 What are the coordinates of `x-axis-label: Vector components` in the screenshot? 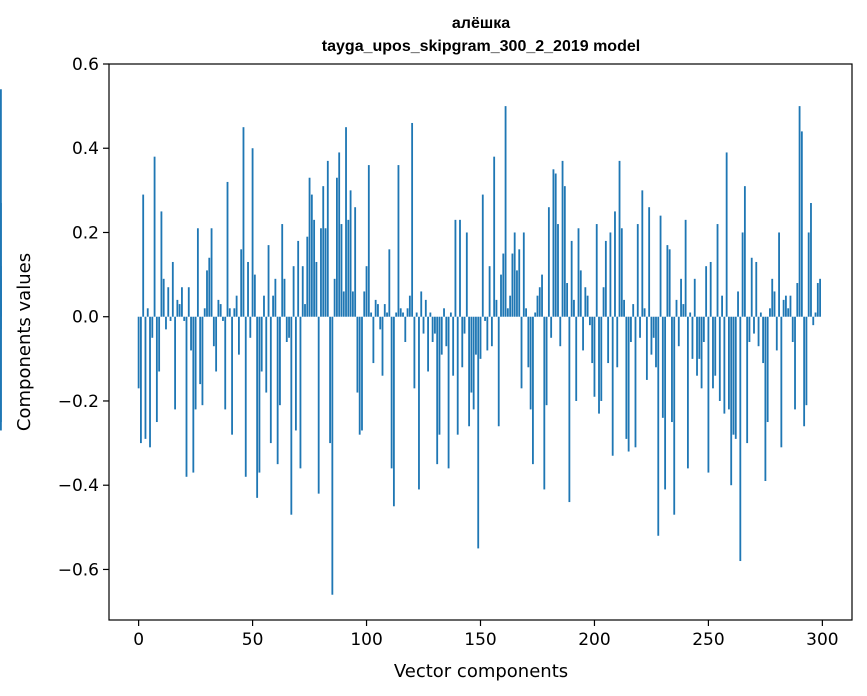 It's located at (481, 671).